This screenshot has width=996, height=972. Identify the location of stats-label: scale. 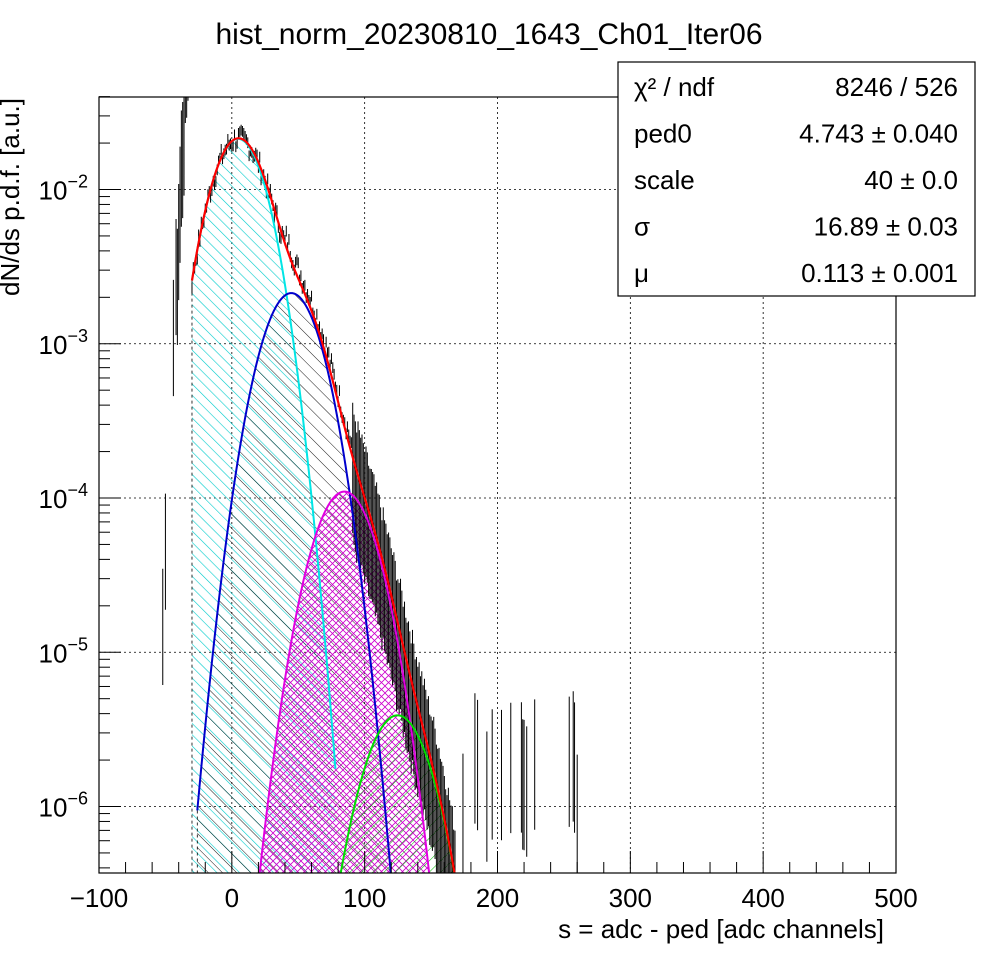
(664, 180).